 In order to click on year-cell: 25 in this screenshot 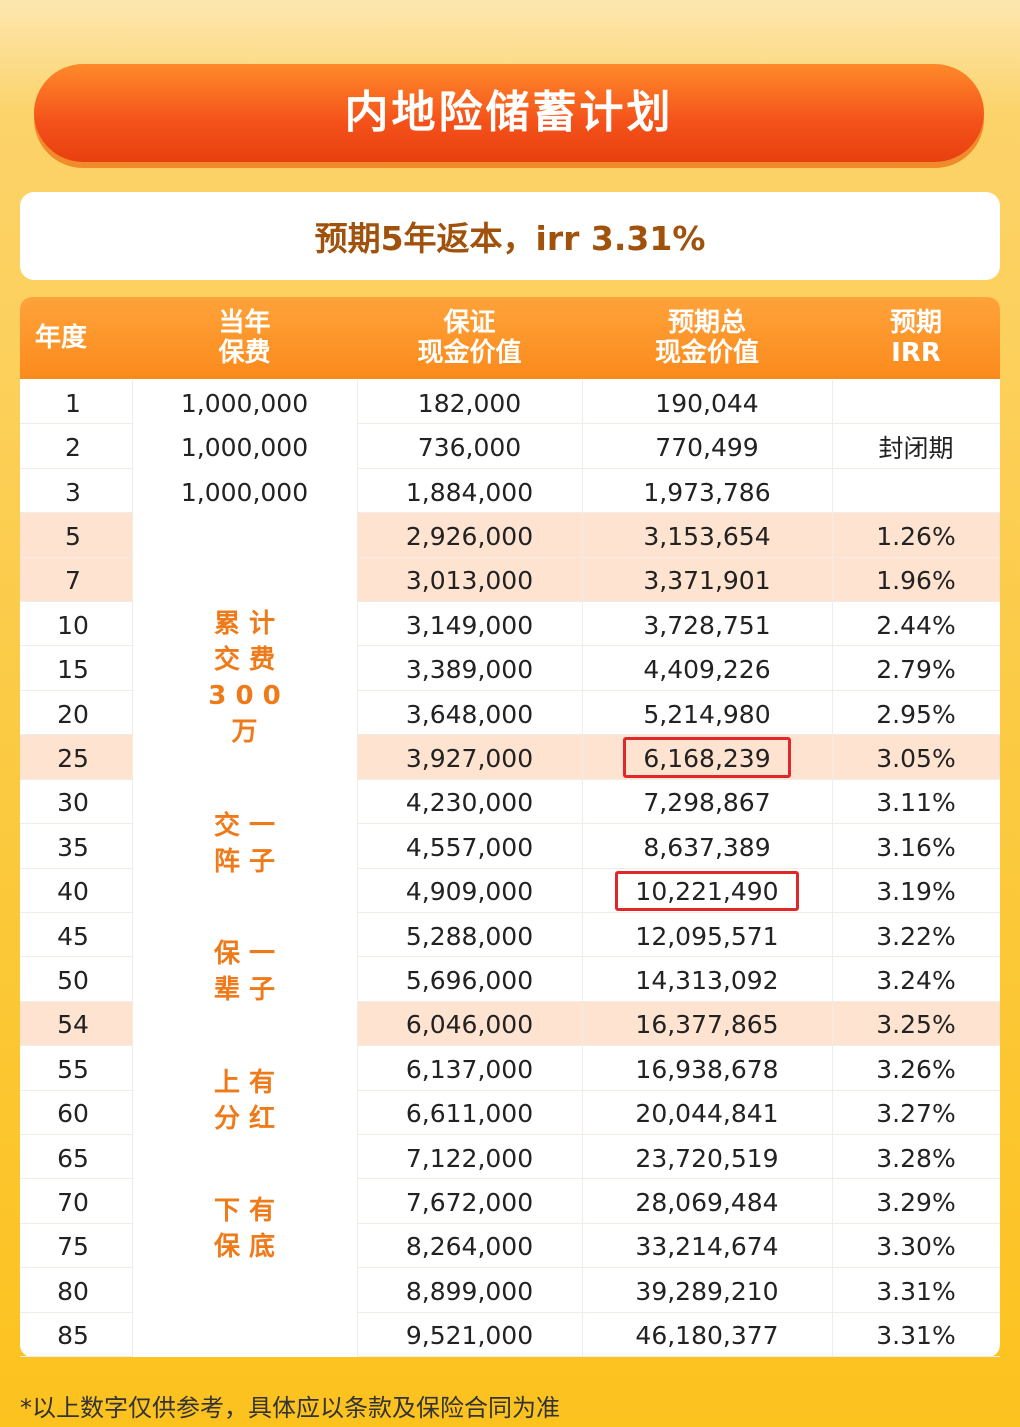, I will do `click(73, 758)`.